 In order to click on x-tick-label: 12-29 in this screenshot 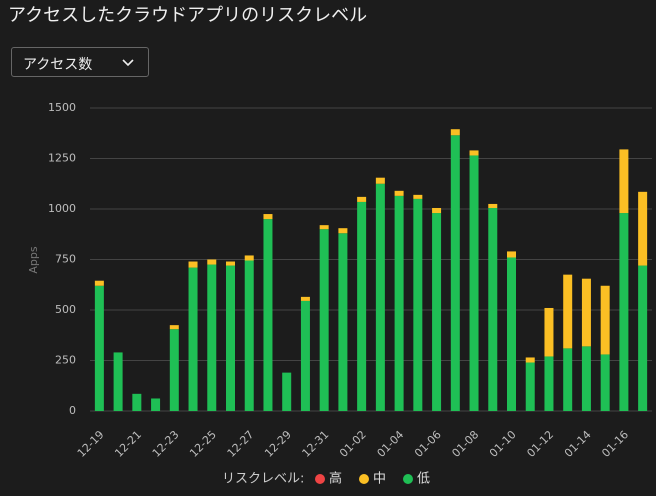, I will do `click(278, 444)`.